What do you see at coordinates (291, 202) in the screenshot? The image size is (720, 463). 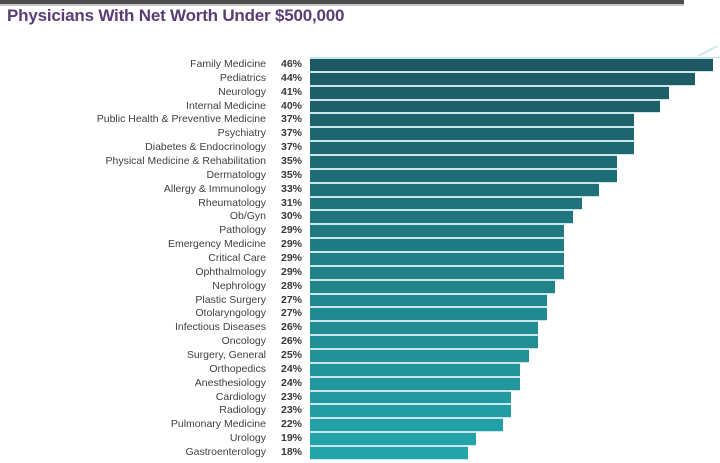 I see `value-label: 31%` at bounding box center [291, 202].